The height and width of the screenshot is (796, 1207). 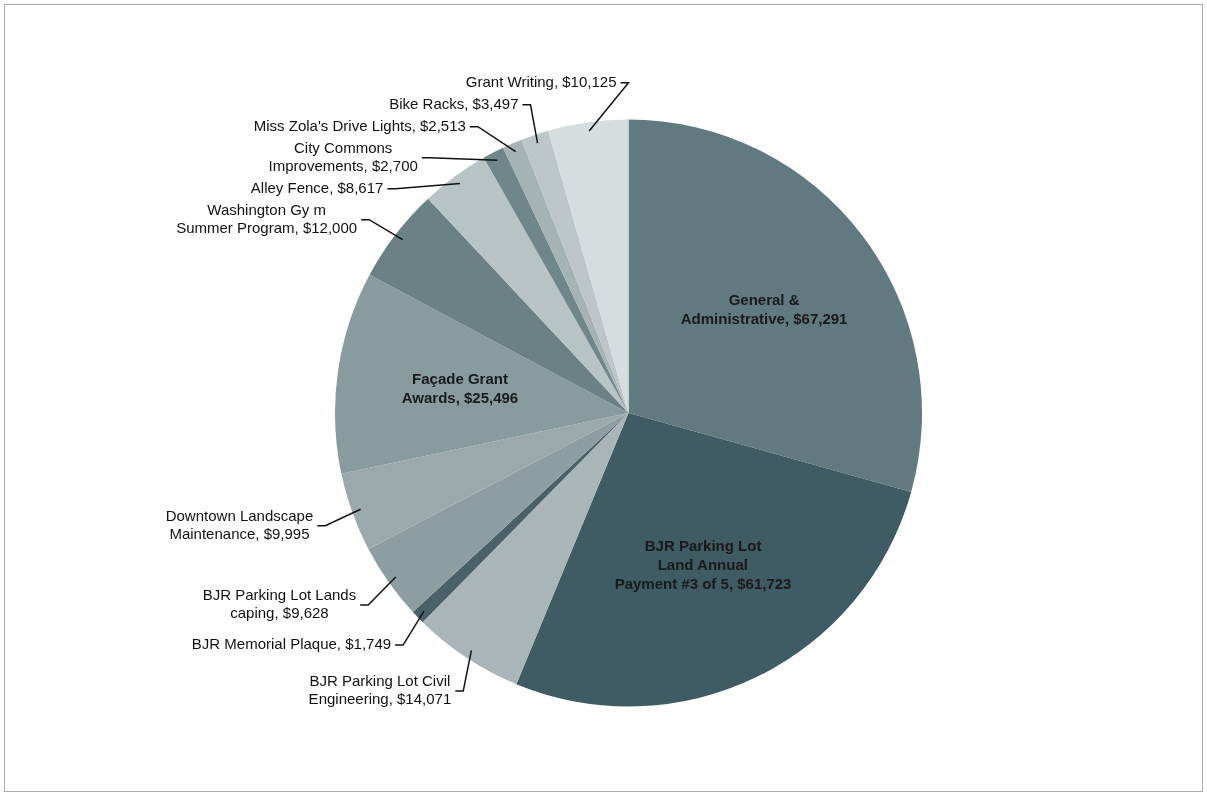 What do you see at coordinates (380, 690) in the screenshot?
I see `slice-label: BJR Parking Lot Civil Engineering, $14,071` at bounding box center [380, 690].